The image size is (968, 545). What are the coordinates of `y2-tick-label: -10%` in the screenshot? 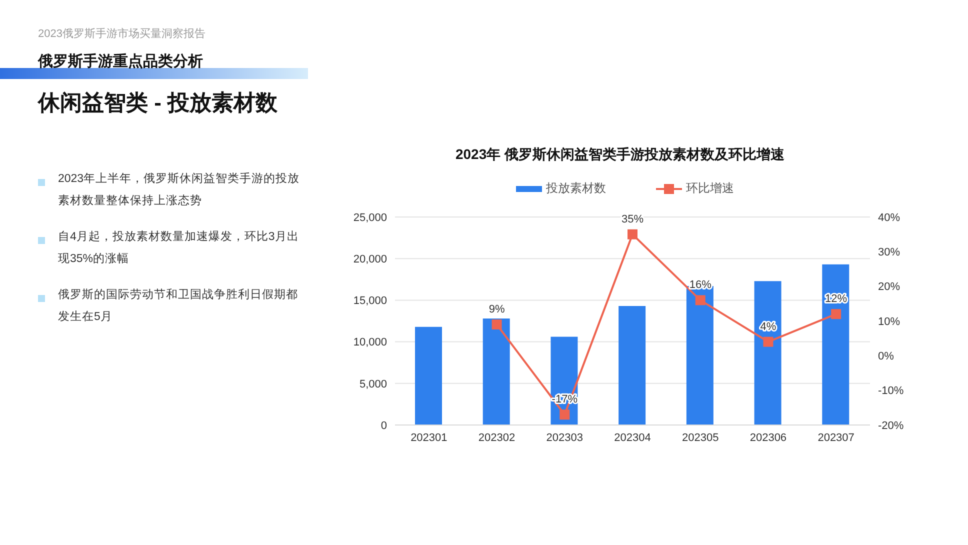 It's located at (891, 391).